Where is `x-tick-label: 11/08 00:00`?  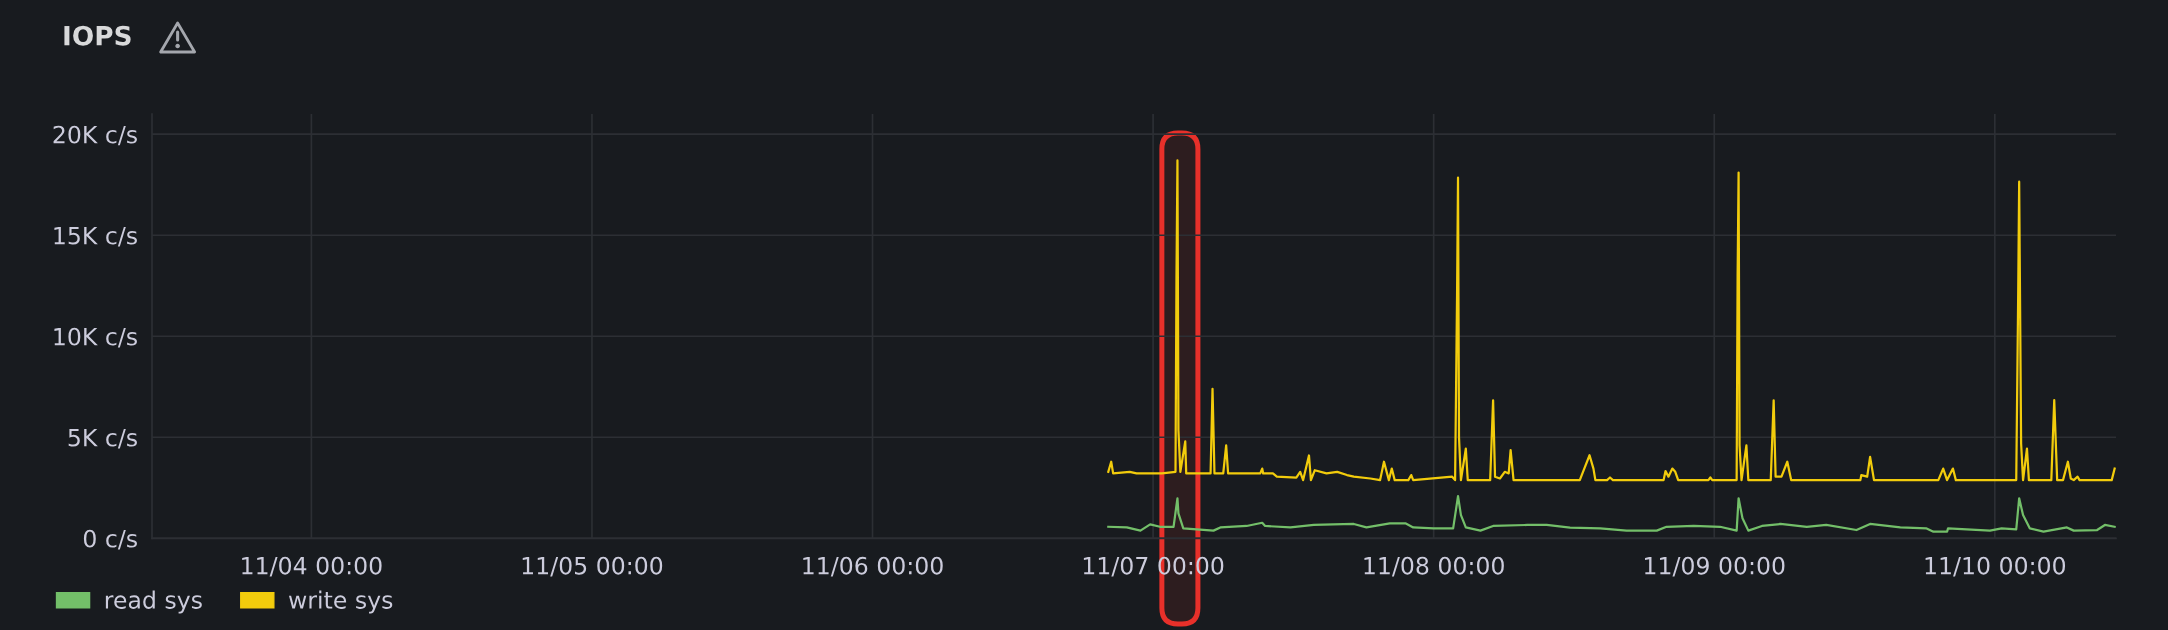
x-tick-label: 11/08 00:00 is located at coordinates (1434, 566).